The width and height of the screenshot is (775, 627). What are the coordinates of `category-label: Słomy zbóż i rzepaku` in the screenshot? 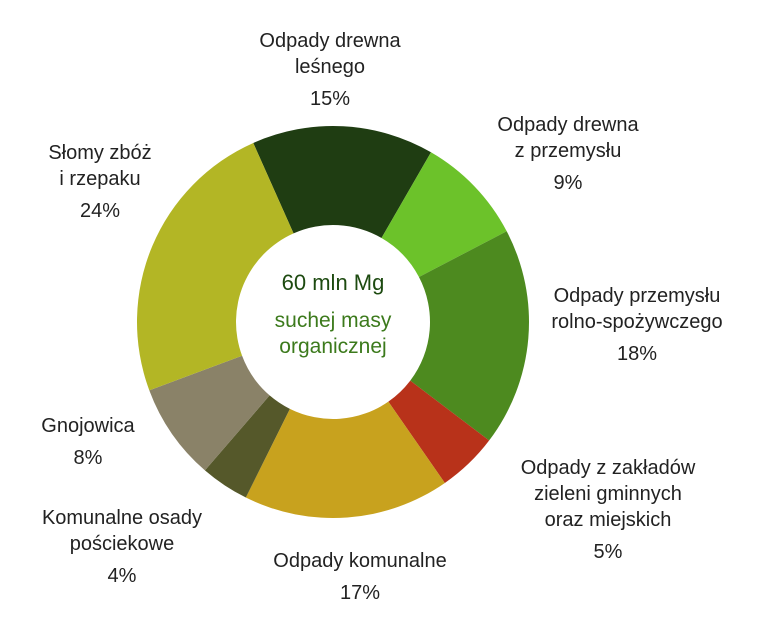 It's located at (100, 166).